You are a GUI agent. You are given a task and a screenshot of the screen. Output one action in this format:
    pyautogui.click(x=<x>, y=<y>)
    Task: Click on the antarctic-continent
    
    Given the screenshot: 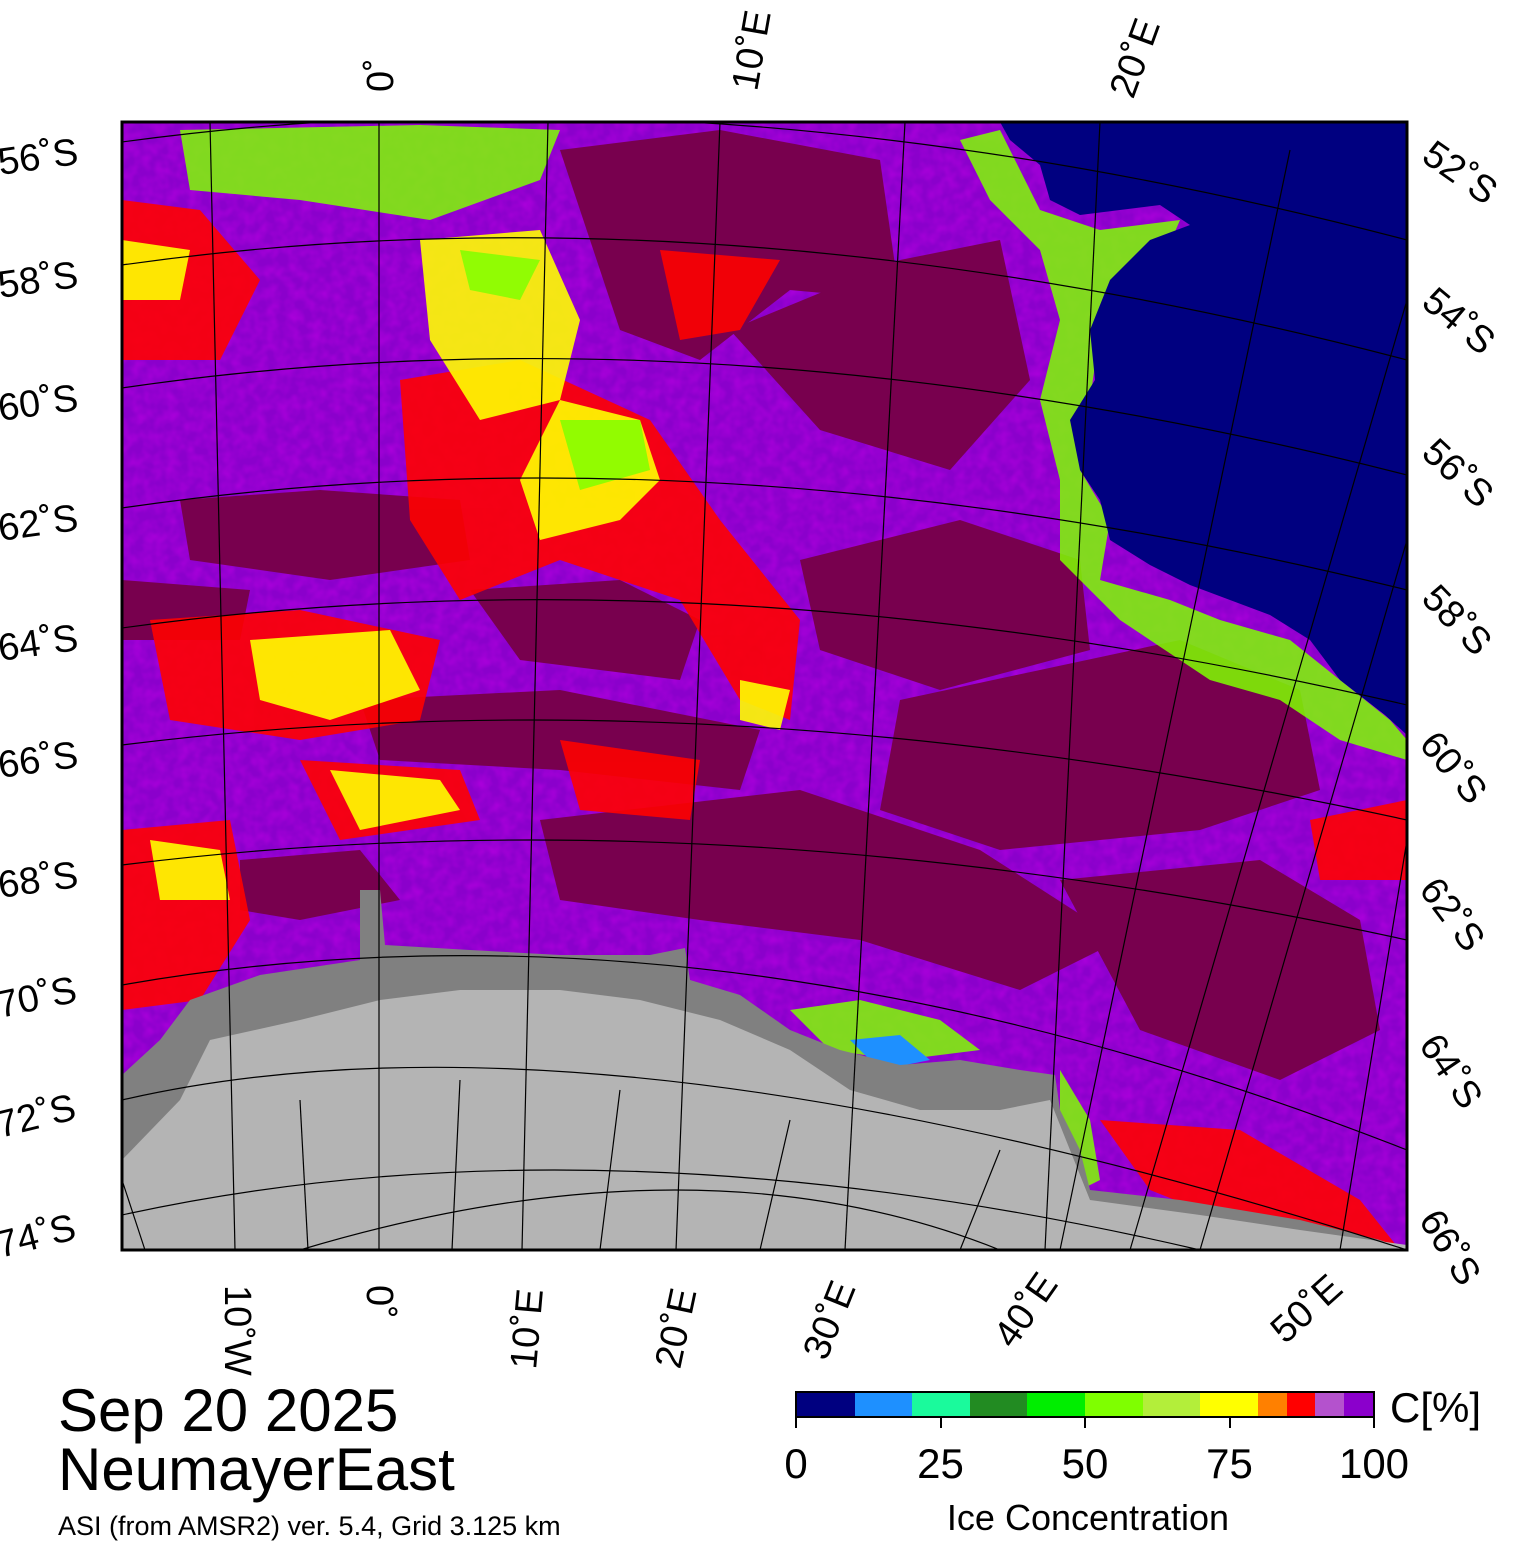 What is the action you would take?
    pyautogui.click(x=764, y=1120)
    